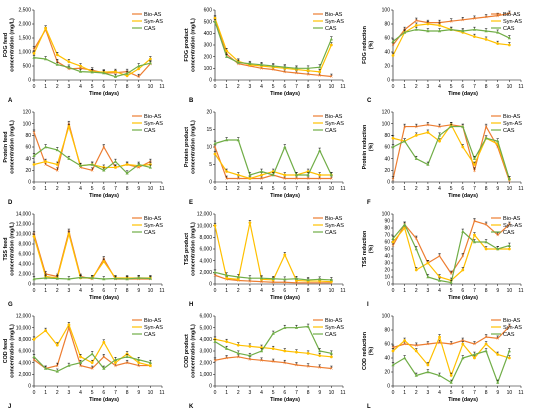 This screenshot has width=550, height=410. I want to click on legend-label: CAS, so click(509, 131).